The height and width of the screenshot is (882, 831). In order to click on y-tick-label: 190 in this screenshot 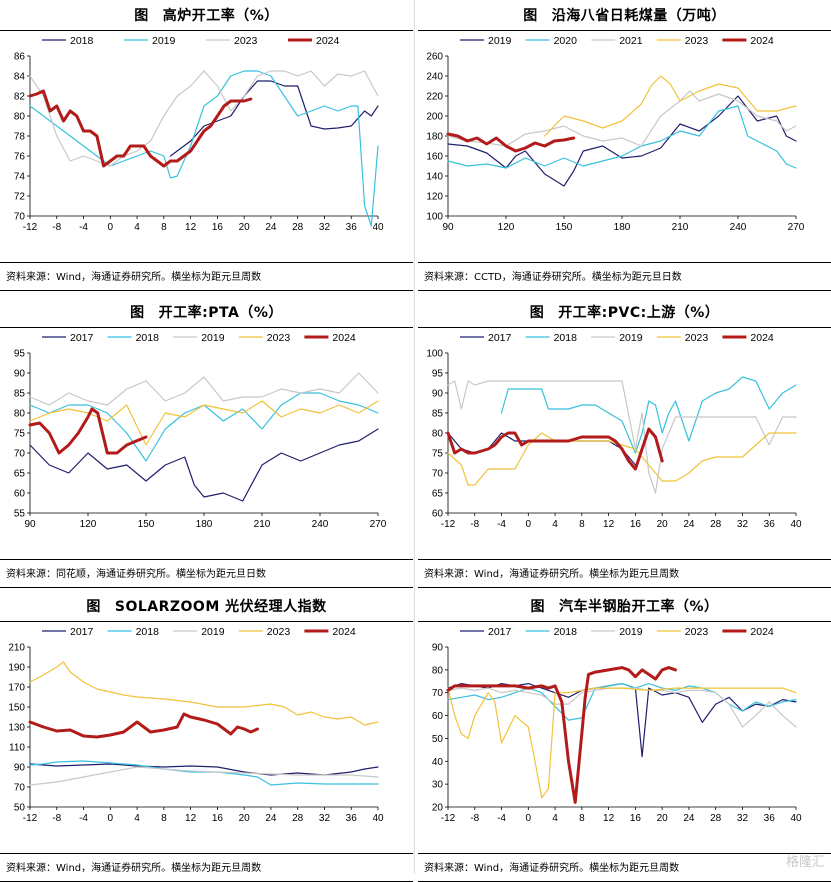, I will do `click(16, 668)`.